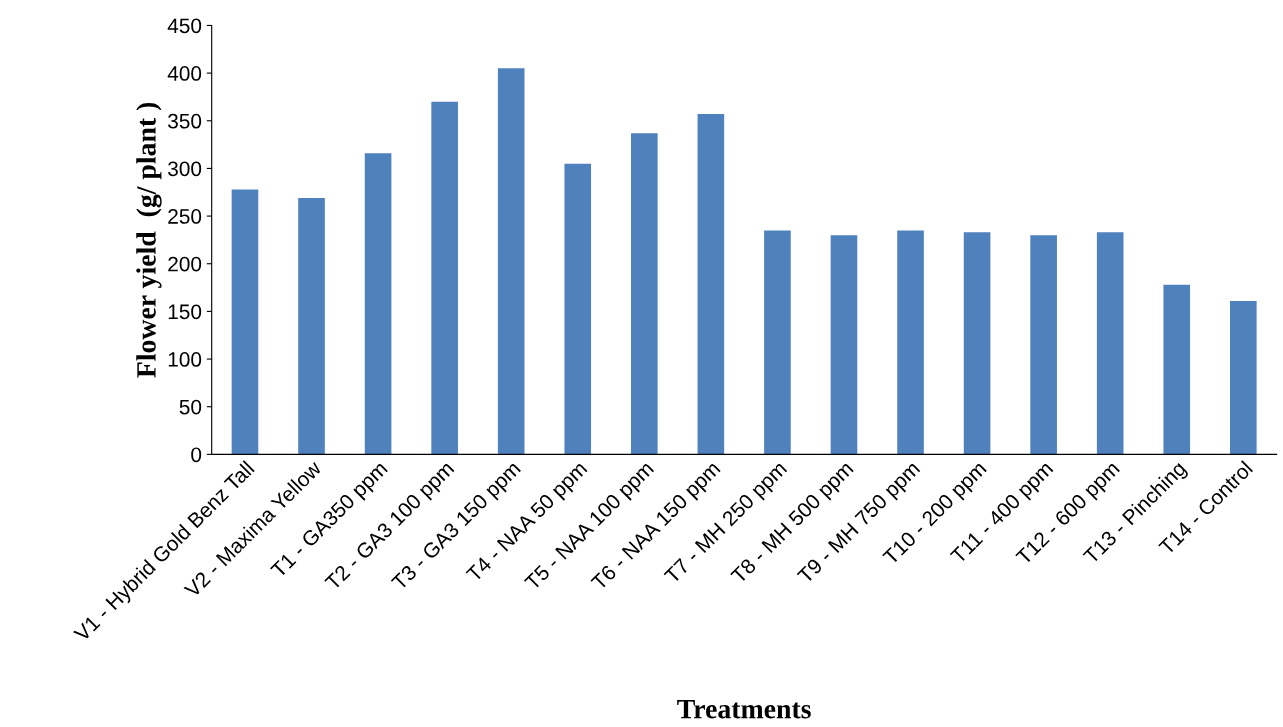 The width and height of the screenshot is (1283, 727). What do you see at coordinates (185, 359) in the screenshot?
I see `y-tick-label: 100` at bounding box center [185, 359].